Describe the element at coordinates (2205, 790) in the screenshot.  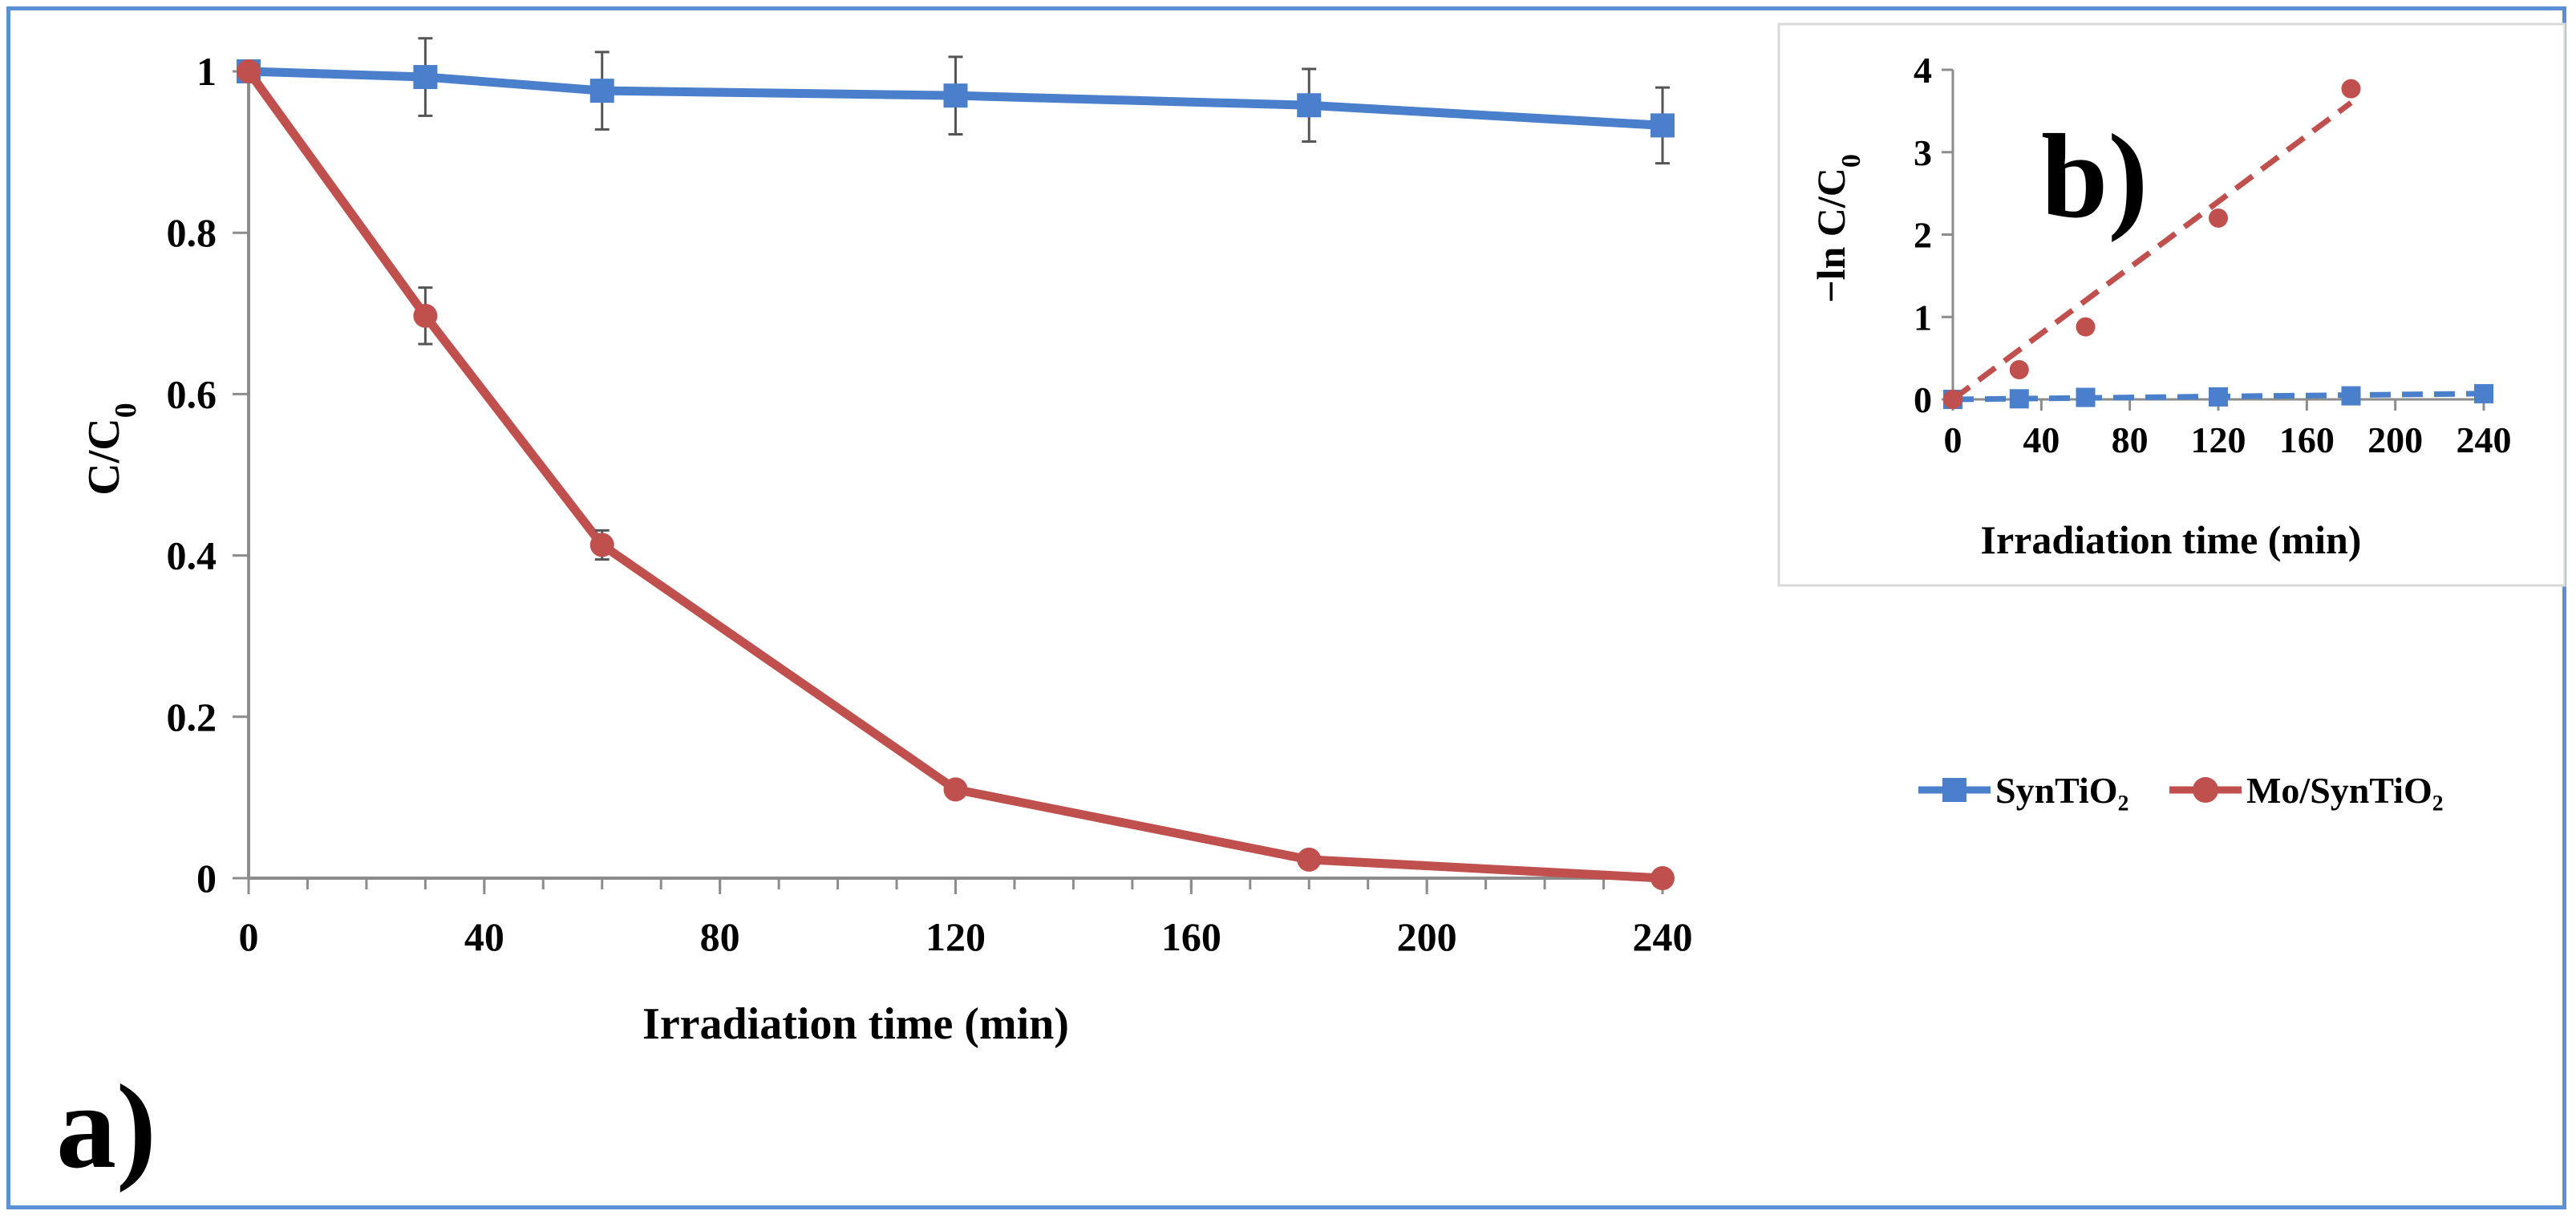
I see `legend-swatch-mo-syntio2-marker` at that location.